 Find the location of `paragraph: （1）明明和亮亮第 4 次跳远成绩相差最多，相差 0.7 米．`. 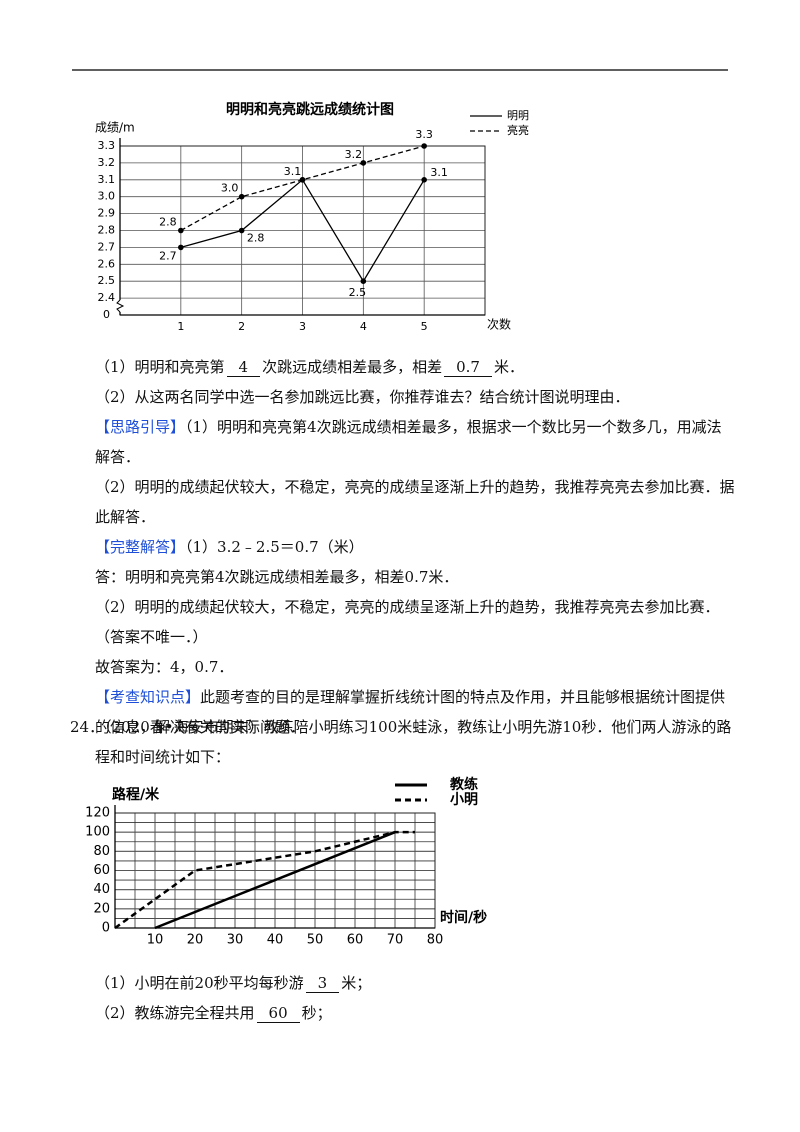

paragraph: （1）明明和亮亮第 4 次跳远成绩相差最多，相差 0.7 米． is located at coordinates (415, 367).